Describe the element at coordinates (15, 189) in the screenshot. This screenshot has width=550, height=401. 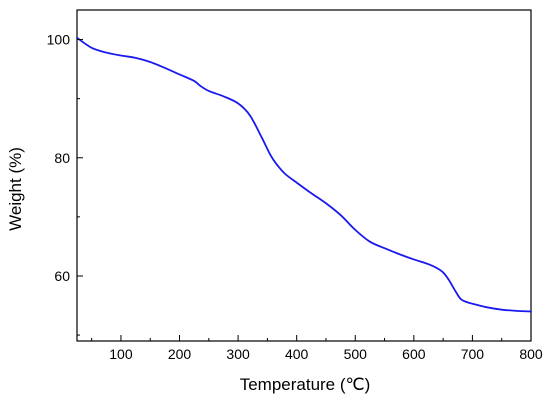
I see `y-axis-title: Weight (%)` at that location.